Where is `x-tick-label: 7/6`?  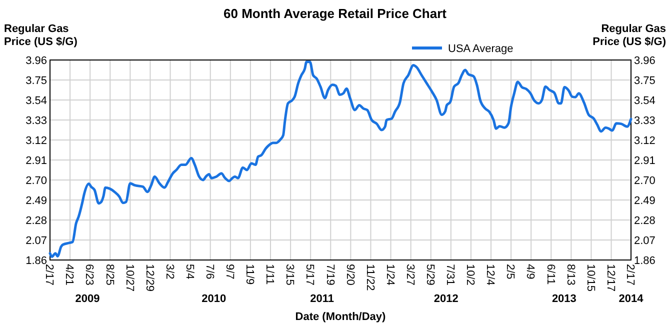
x-tick-label: 7/6 is located at coordinates (210, 272).